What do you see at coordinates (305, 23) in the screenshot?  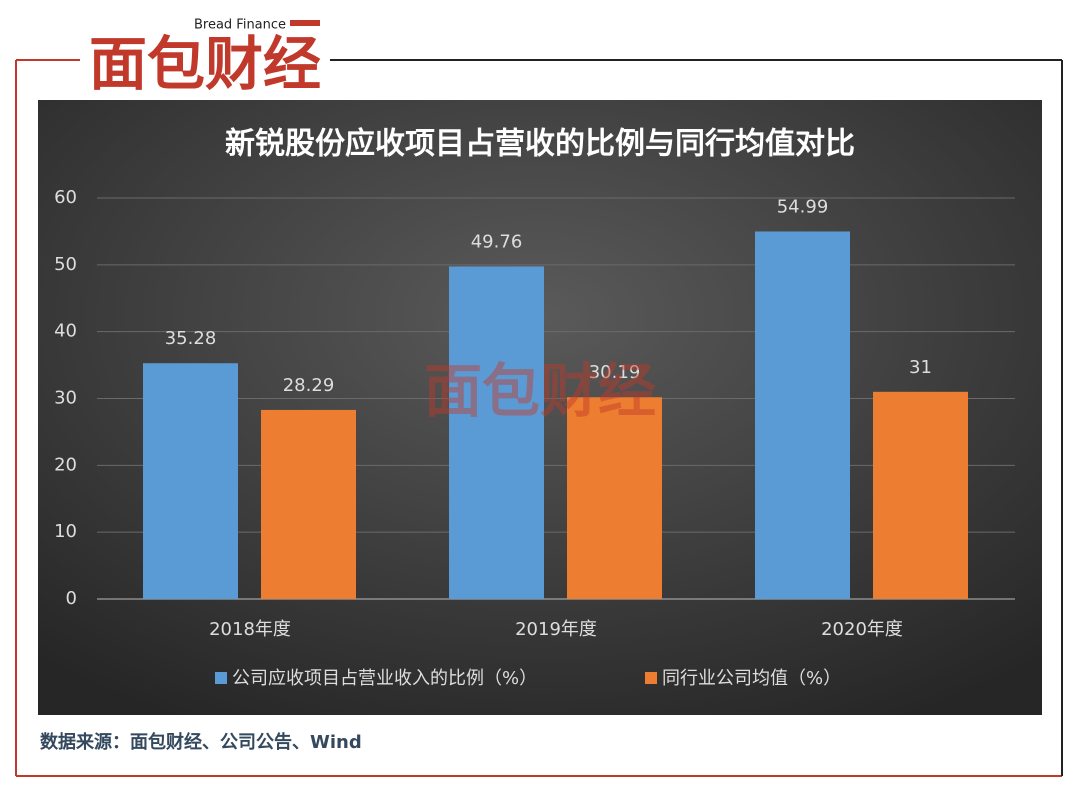 I see `logo-bar` at bounding box center [305, 23].